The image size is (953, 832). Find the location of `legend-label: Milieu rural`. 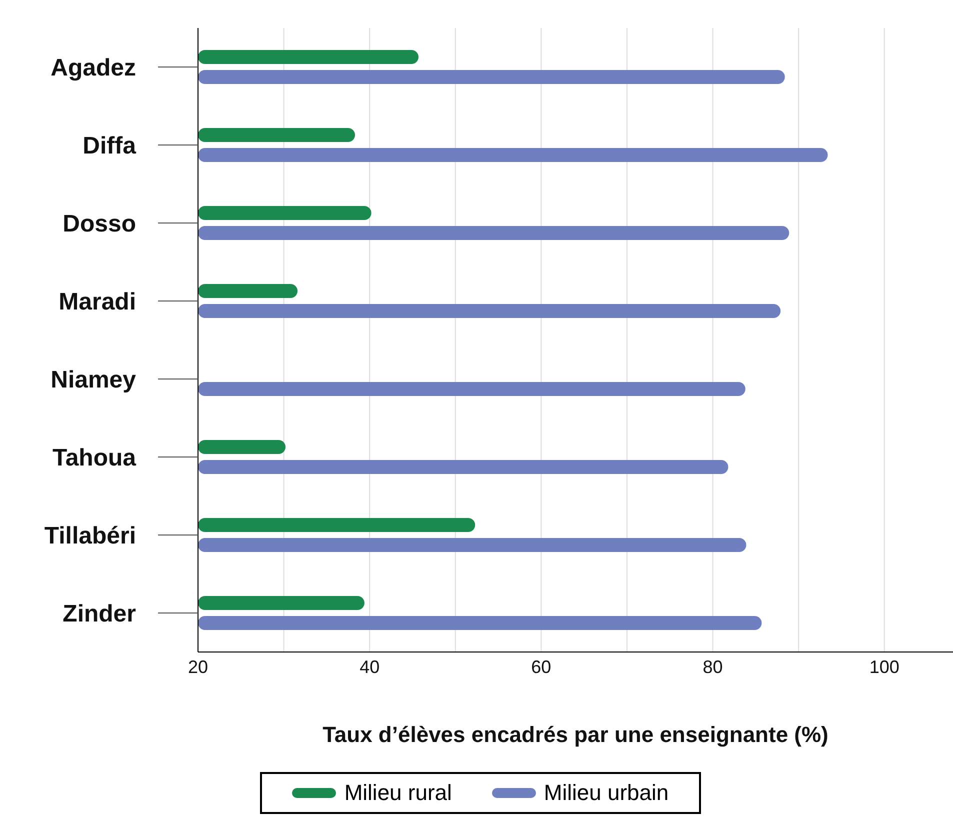

legend-label: Milieu rural is located at coordinates (397, 793).